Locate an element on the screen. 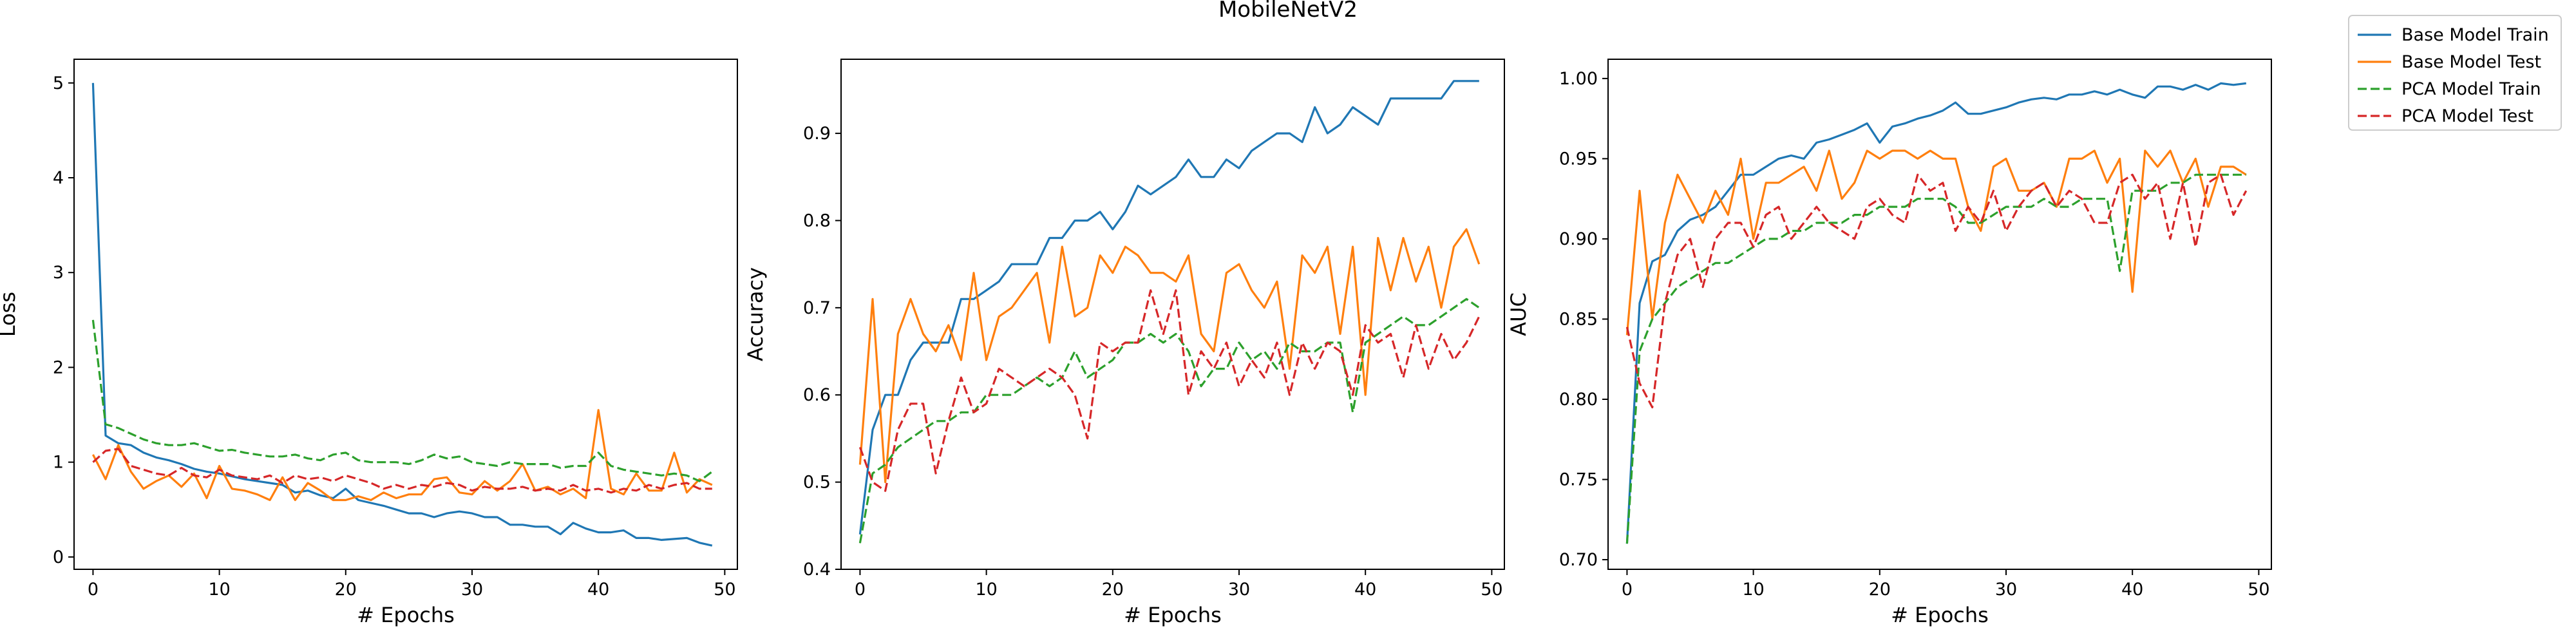 The width and height of the screenshot is (2576, 644). legend-label: PCA Model Test is located at coordinates (2467, 116).